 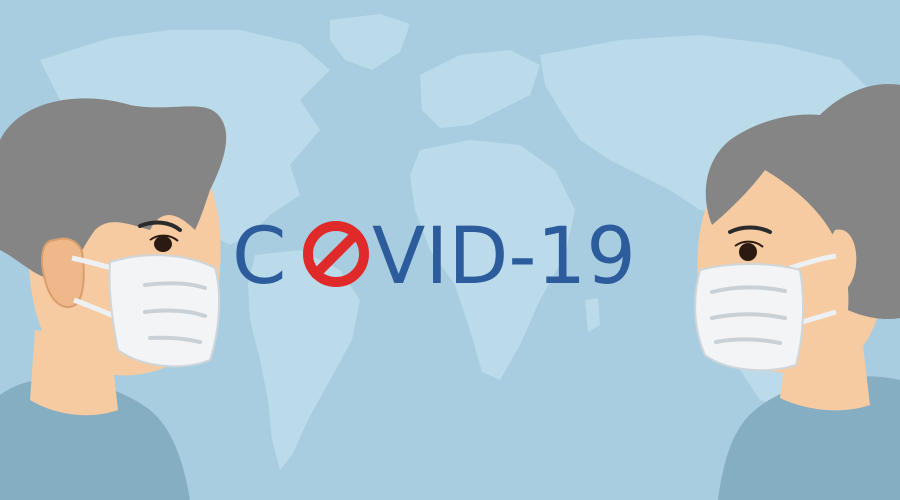 What do you see at coordinates (336, 254) in the screenshot?
I see `no-entry-sign-icon` at bounding box center [336, 254].